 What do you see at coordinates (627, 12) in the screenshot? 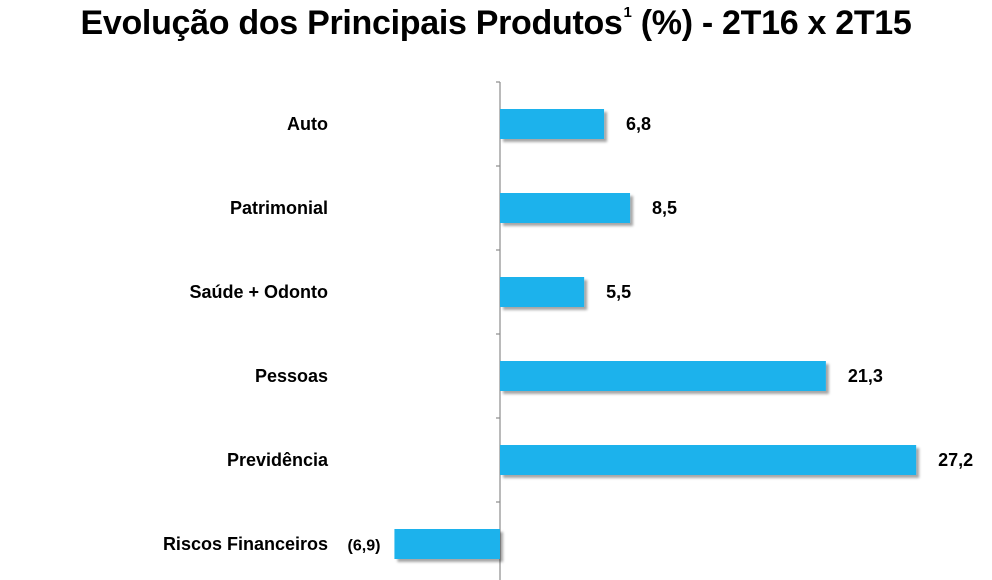
I see `chart-title-superscript: 1` at bounding box center [627, 12].